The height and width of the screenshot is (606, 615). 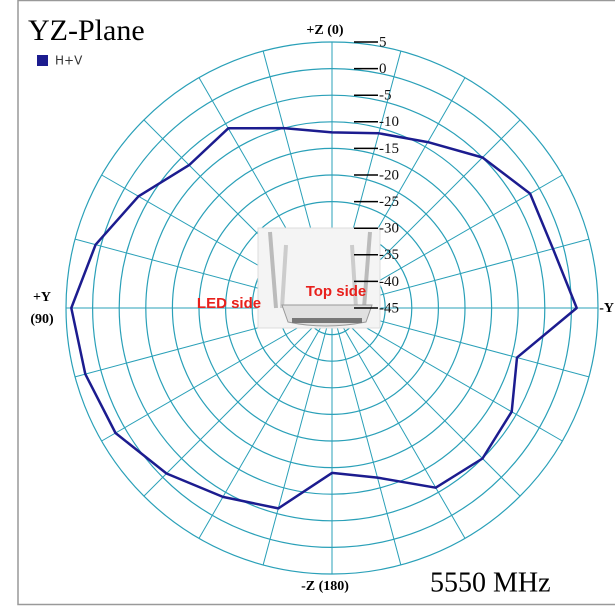 I want to click on router-base, so click(x=327, y=320).